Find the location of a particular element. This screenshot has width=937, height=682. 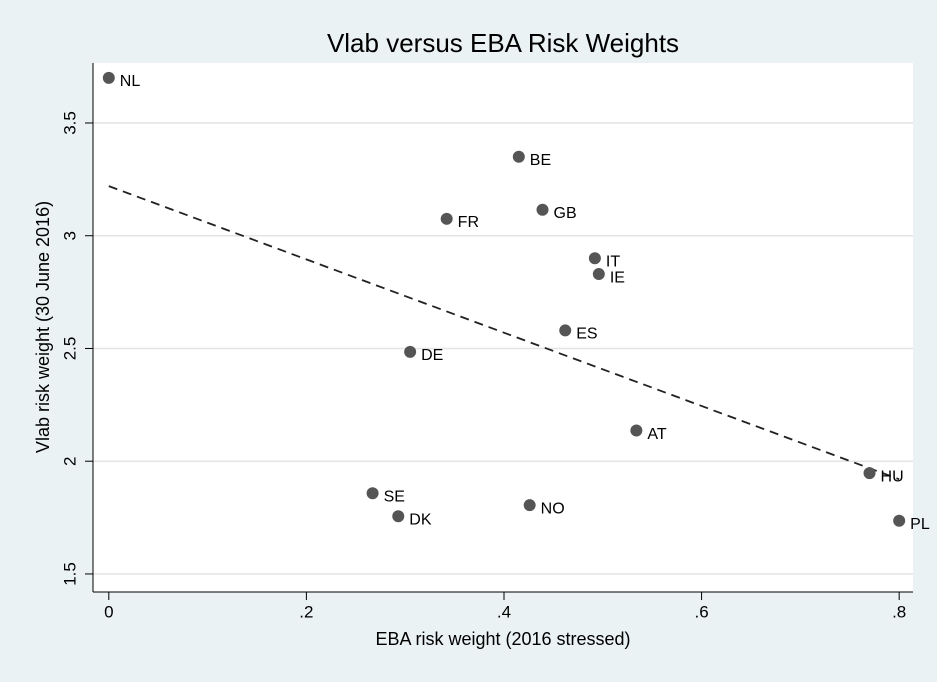

y-tick-label: 2 is located at coordinates (69, 460).